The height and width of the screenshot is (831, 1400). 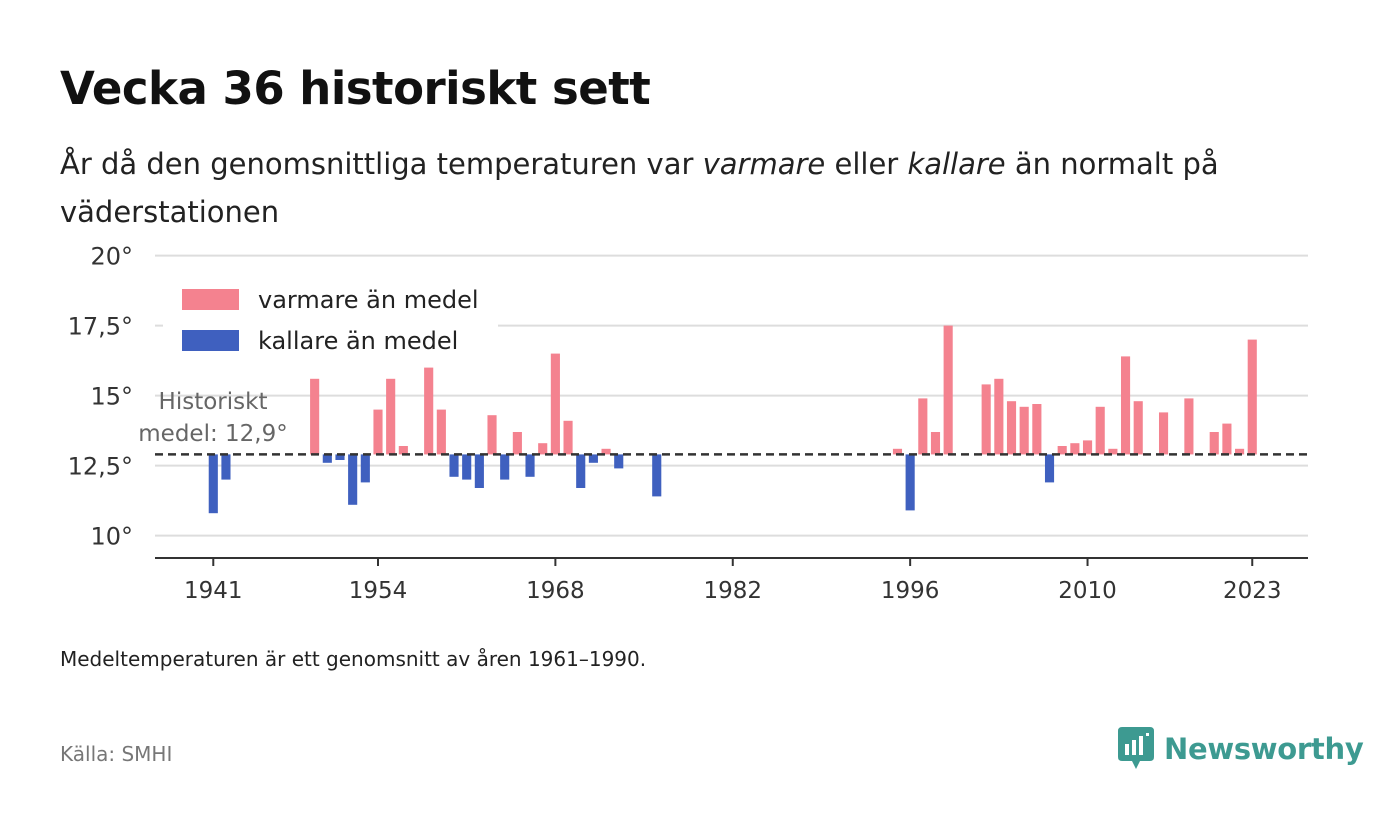 I want to click on newsworthy-logo-icon, so click(x=1136, y=748).